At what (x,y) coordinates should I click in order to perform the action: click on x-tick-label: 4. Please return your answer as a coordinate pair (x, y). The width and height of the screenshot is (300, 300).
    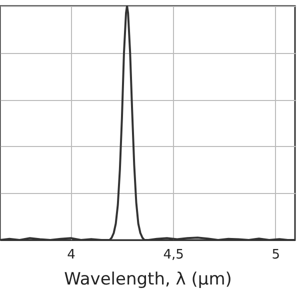
    Looking at the image, I should click on (71, 255).